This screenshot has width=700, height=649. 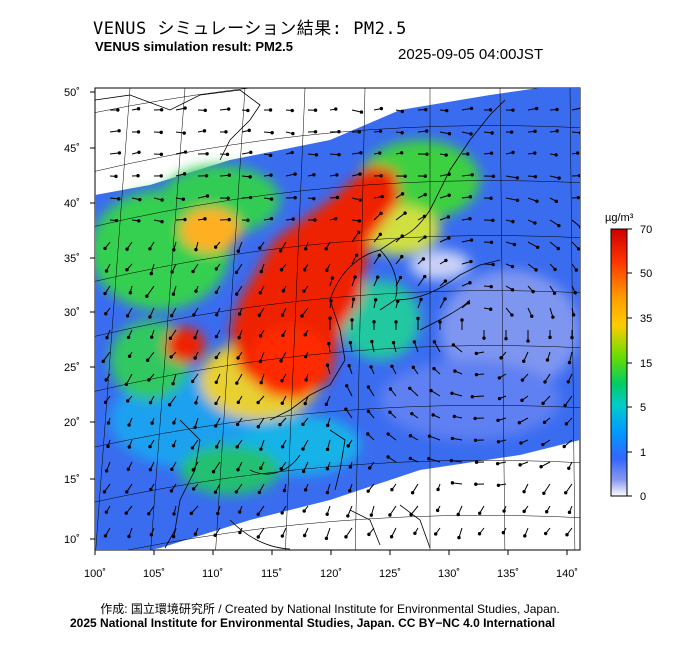 What do you see at coordinates (95, 574) in the screenshot?
I see `lon-tick-label: 100˚` at bounding box center [95, 574].